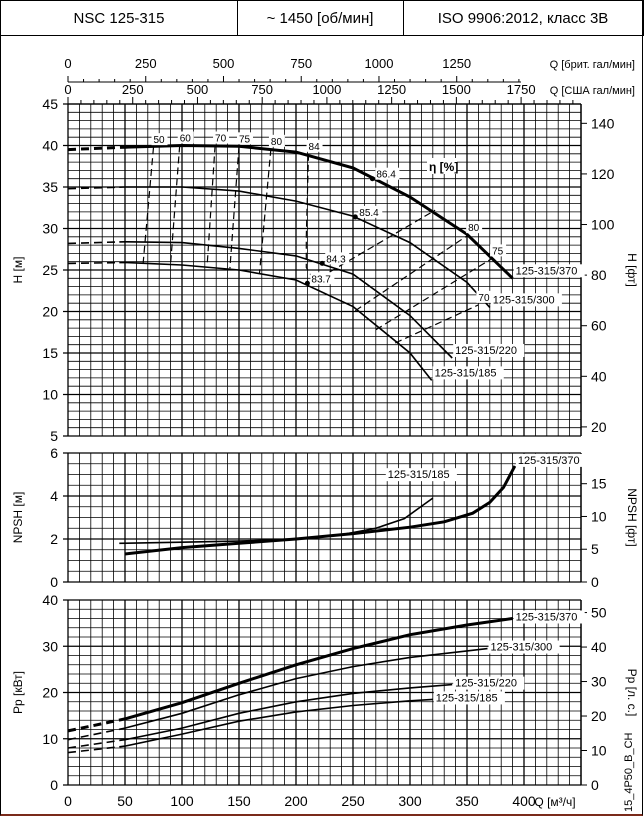 The width and height of the screenshot is (644, 817). I want to click on curve-dashed-125-315/370, so click(96, 148).